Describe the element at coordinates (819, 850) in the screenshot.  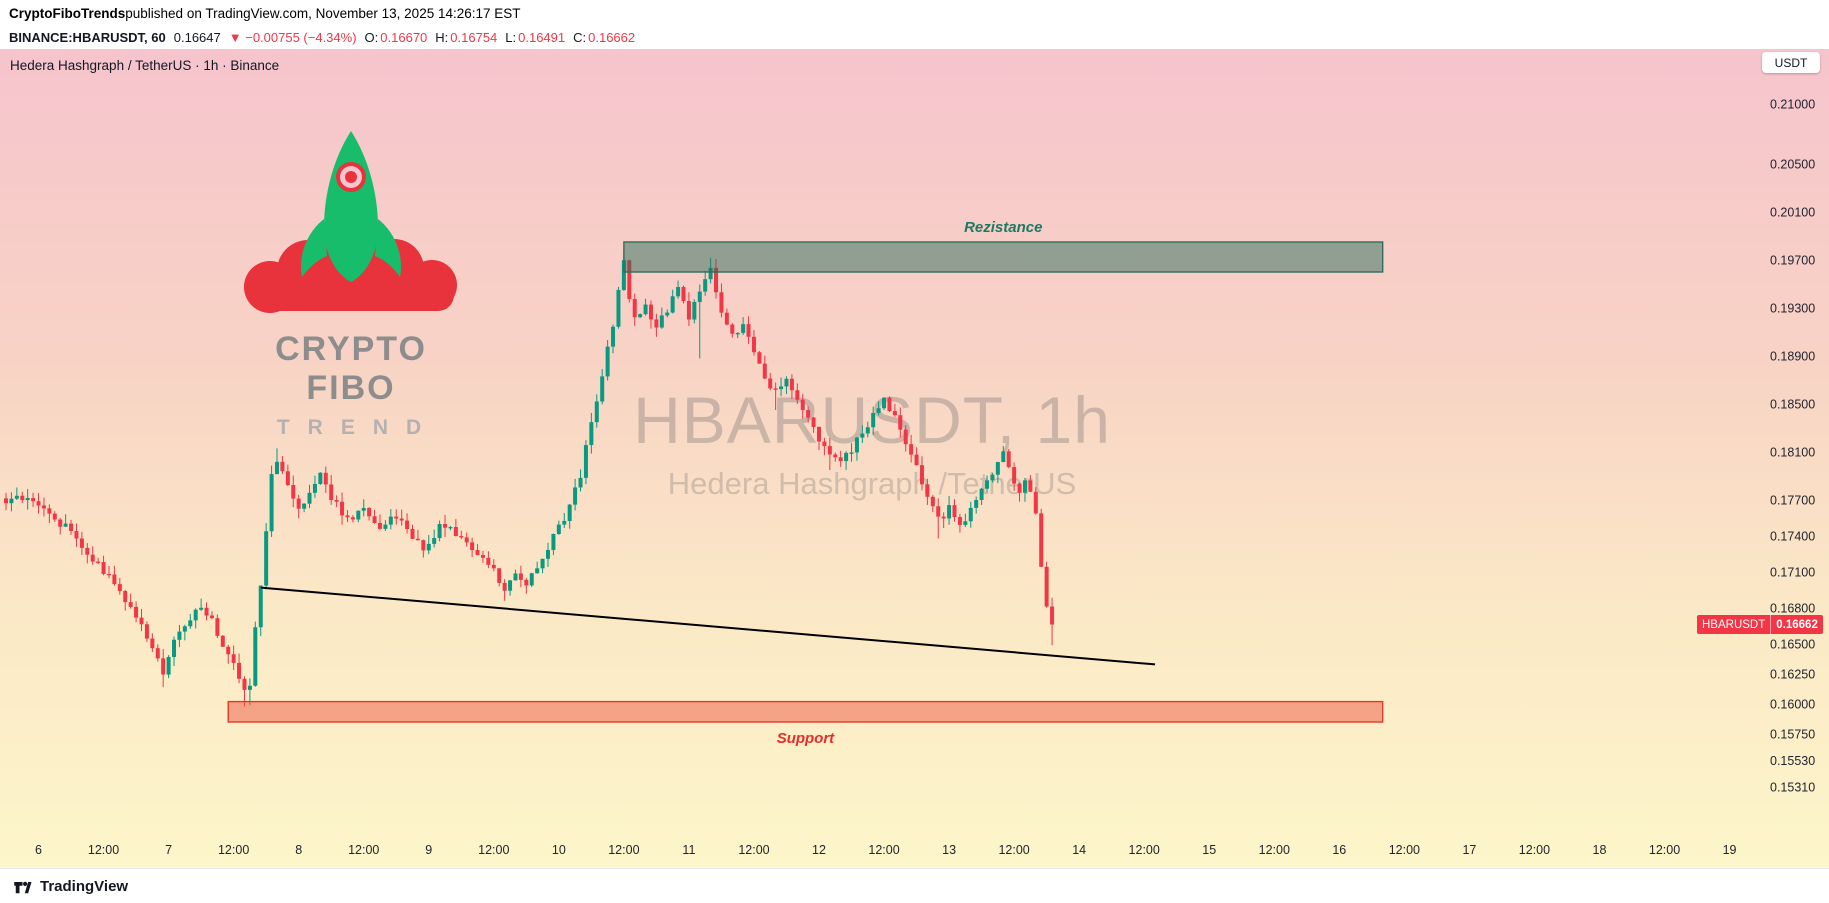
I see `svg-text: 12` at that location.